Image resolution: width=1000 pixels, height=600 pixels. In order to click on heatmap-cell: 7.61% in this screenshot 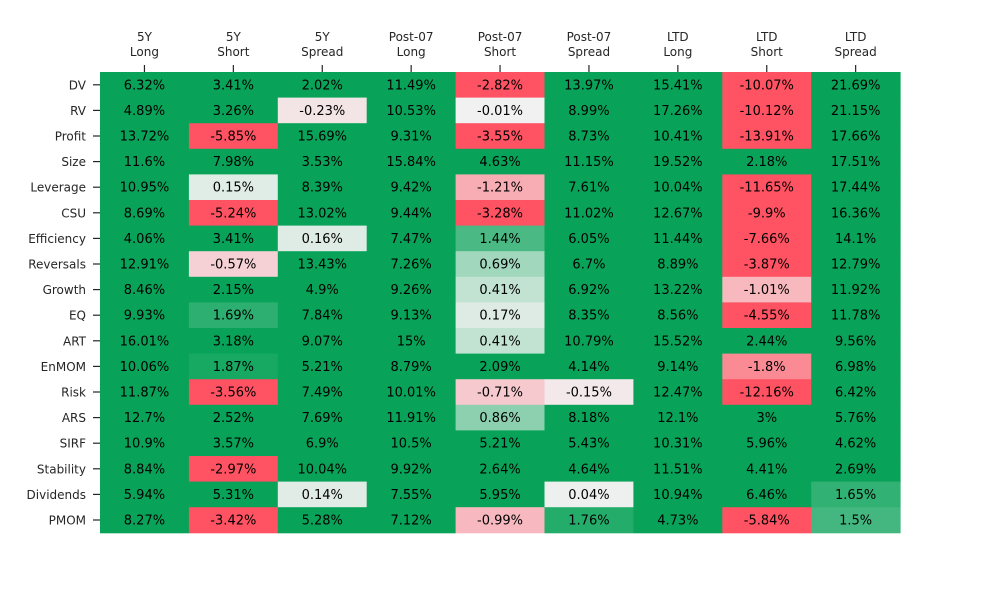, I will do `click(589, 187)`.